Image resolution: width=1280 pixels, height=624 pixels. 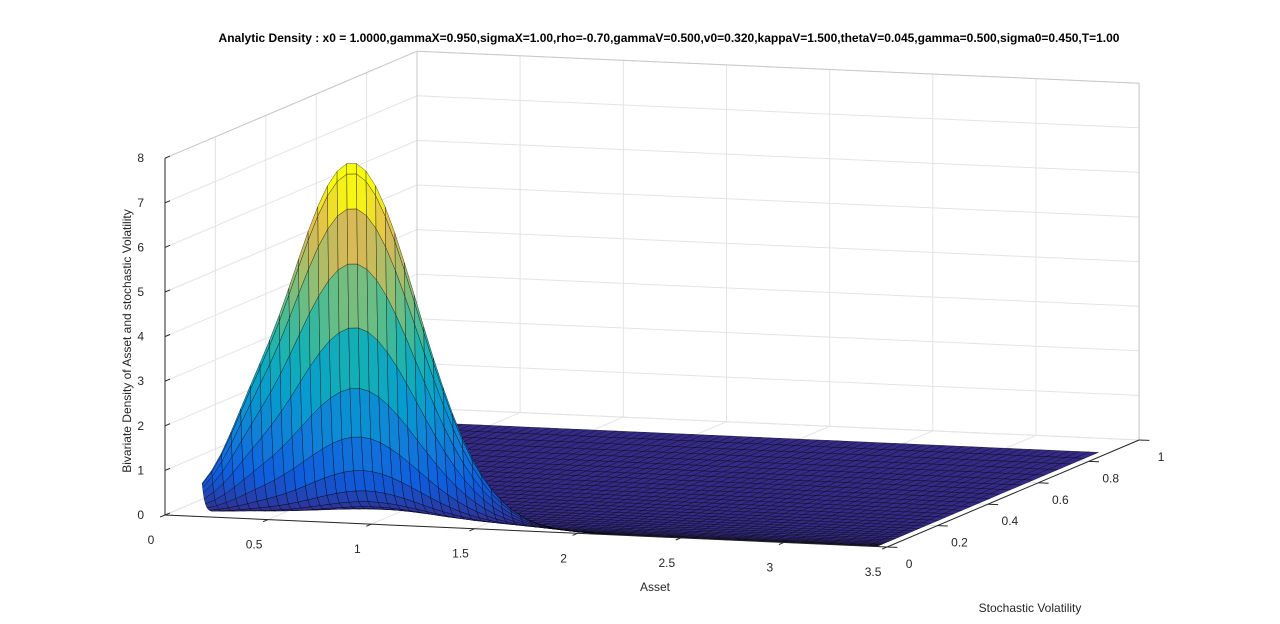 What do you see at coordinates (140, 158) in the screenshot?
I see `z-tick-label: 8` at bounding box center [140, 158].